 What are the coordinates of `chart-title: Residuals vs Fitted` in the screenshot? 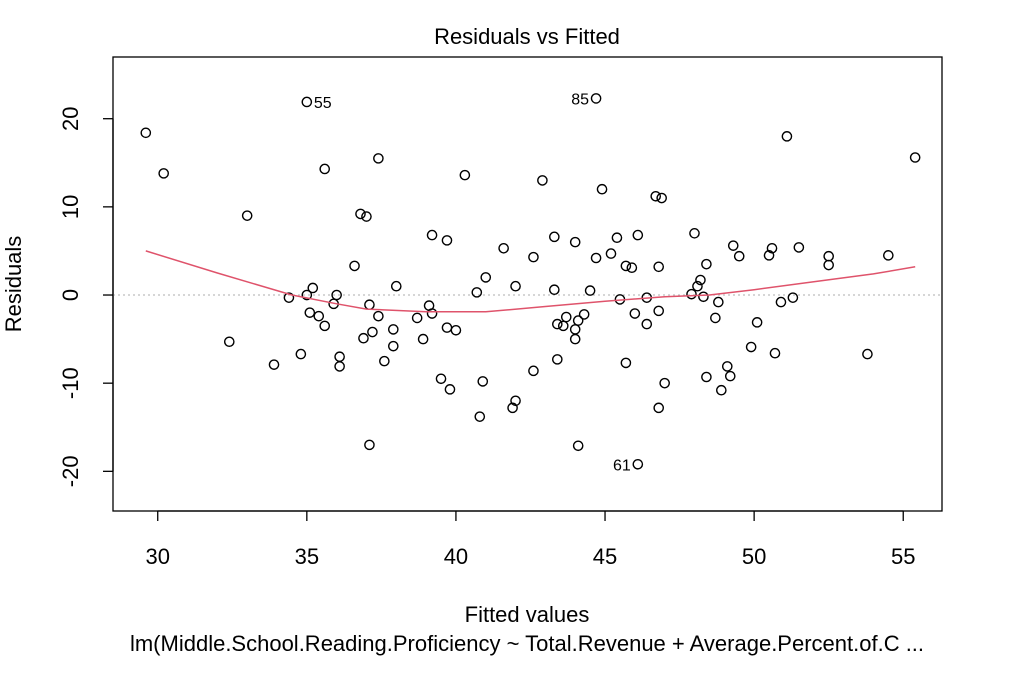 It's located at (527, 36).